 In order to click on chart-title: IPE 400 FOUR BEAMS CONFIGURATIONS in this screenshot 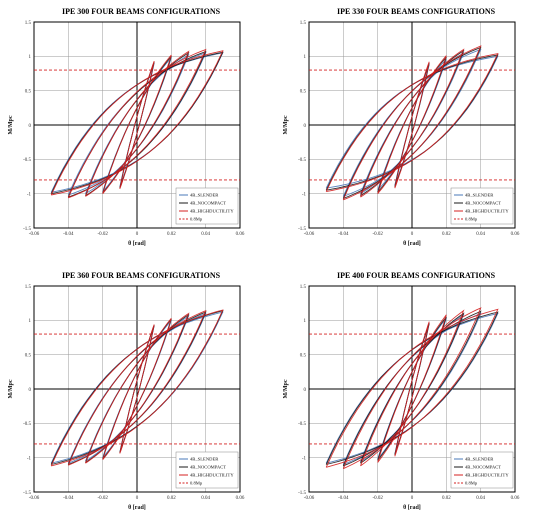, I will do `click(416, 275)`.